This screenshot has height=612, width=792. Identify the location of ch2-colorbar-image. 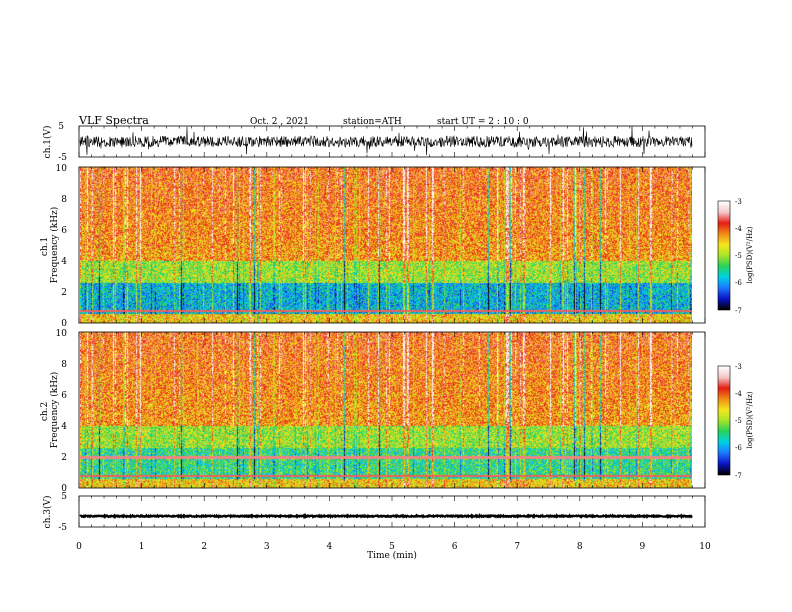
(724, 420).